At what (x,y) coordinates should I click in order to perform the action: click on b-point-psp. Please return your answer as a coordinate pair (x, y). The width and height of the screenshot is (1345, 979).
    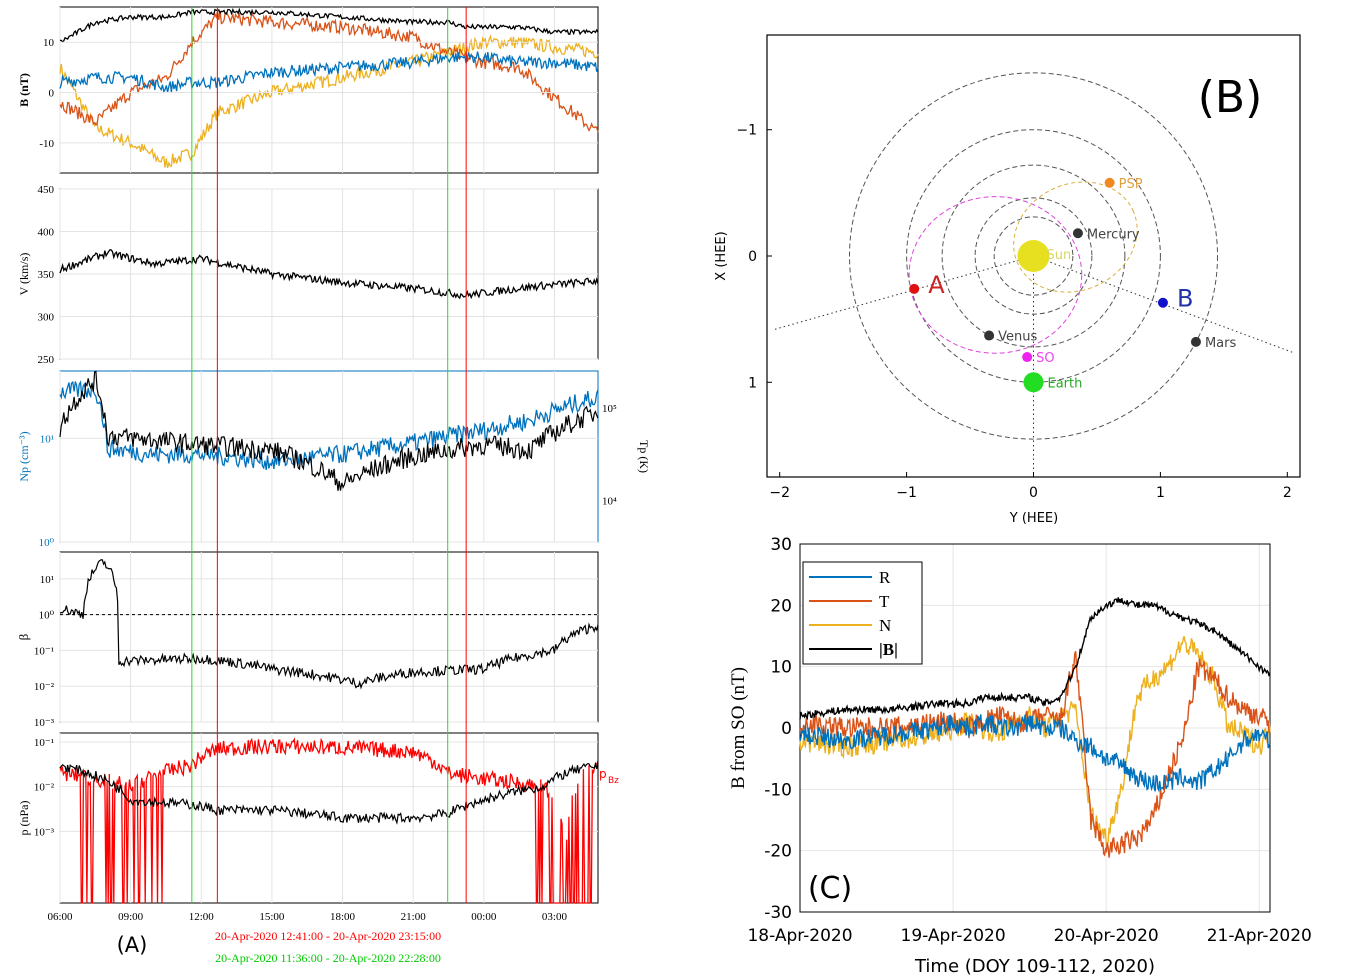
    Looking at the image, I should click on (1109, 182).